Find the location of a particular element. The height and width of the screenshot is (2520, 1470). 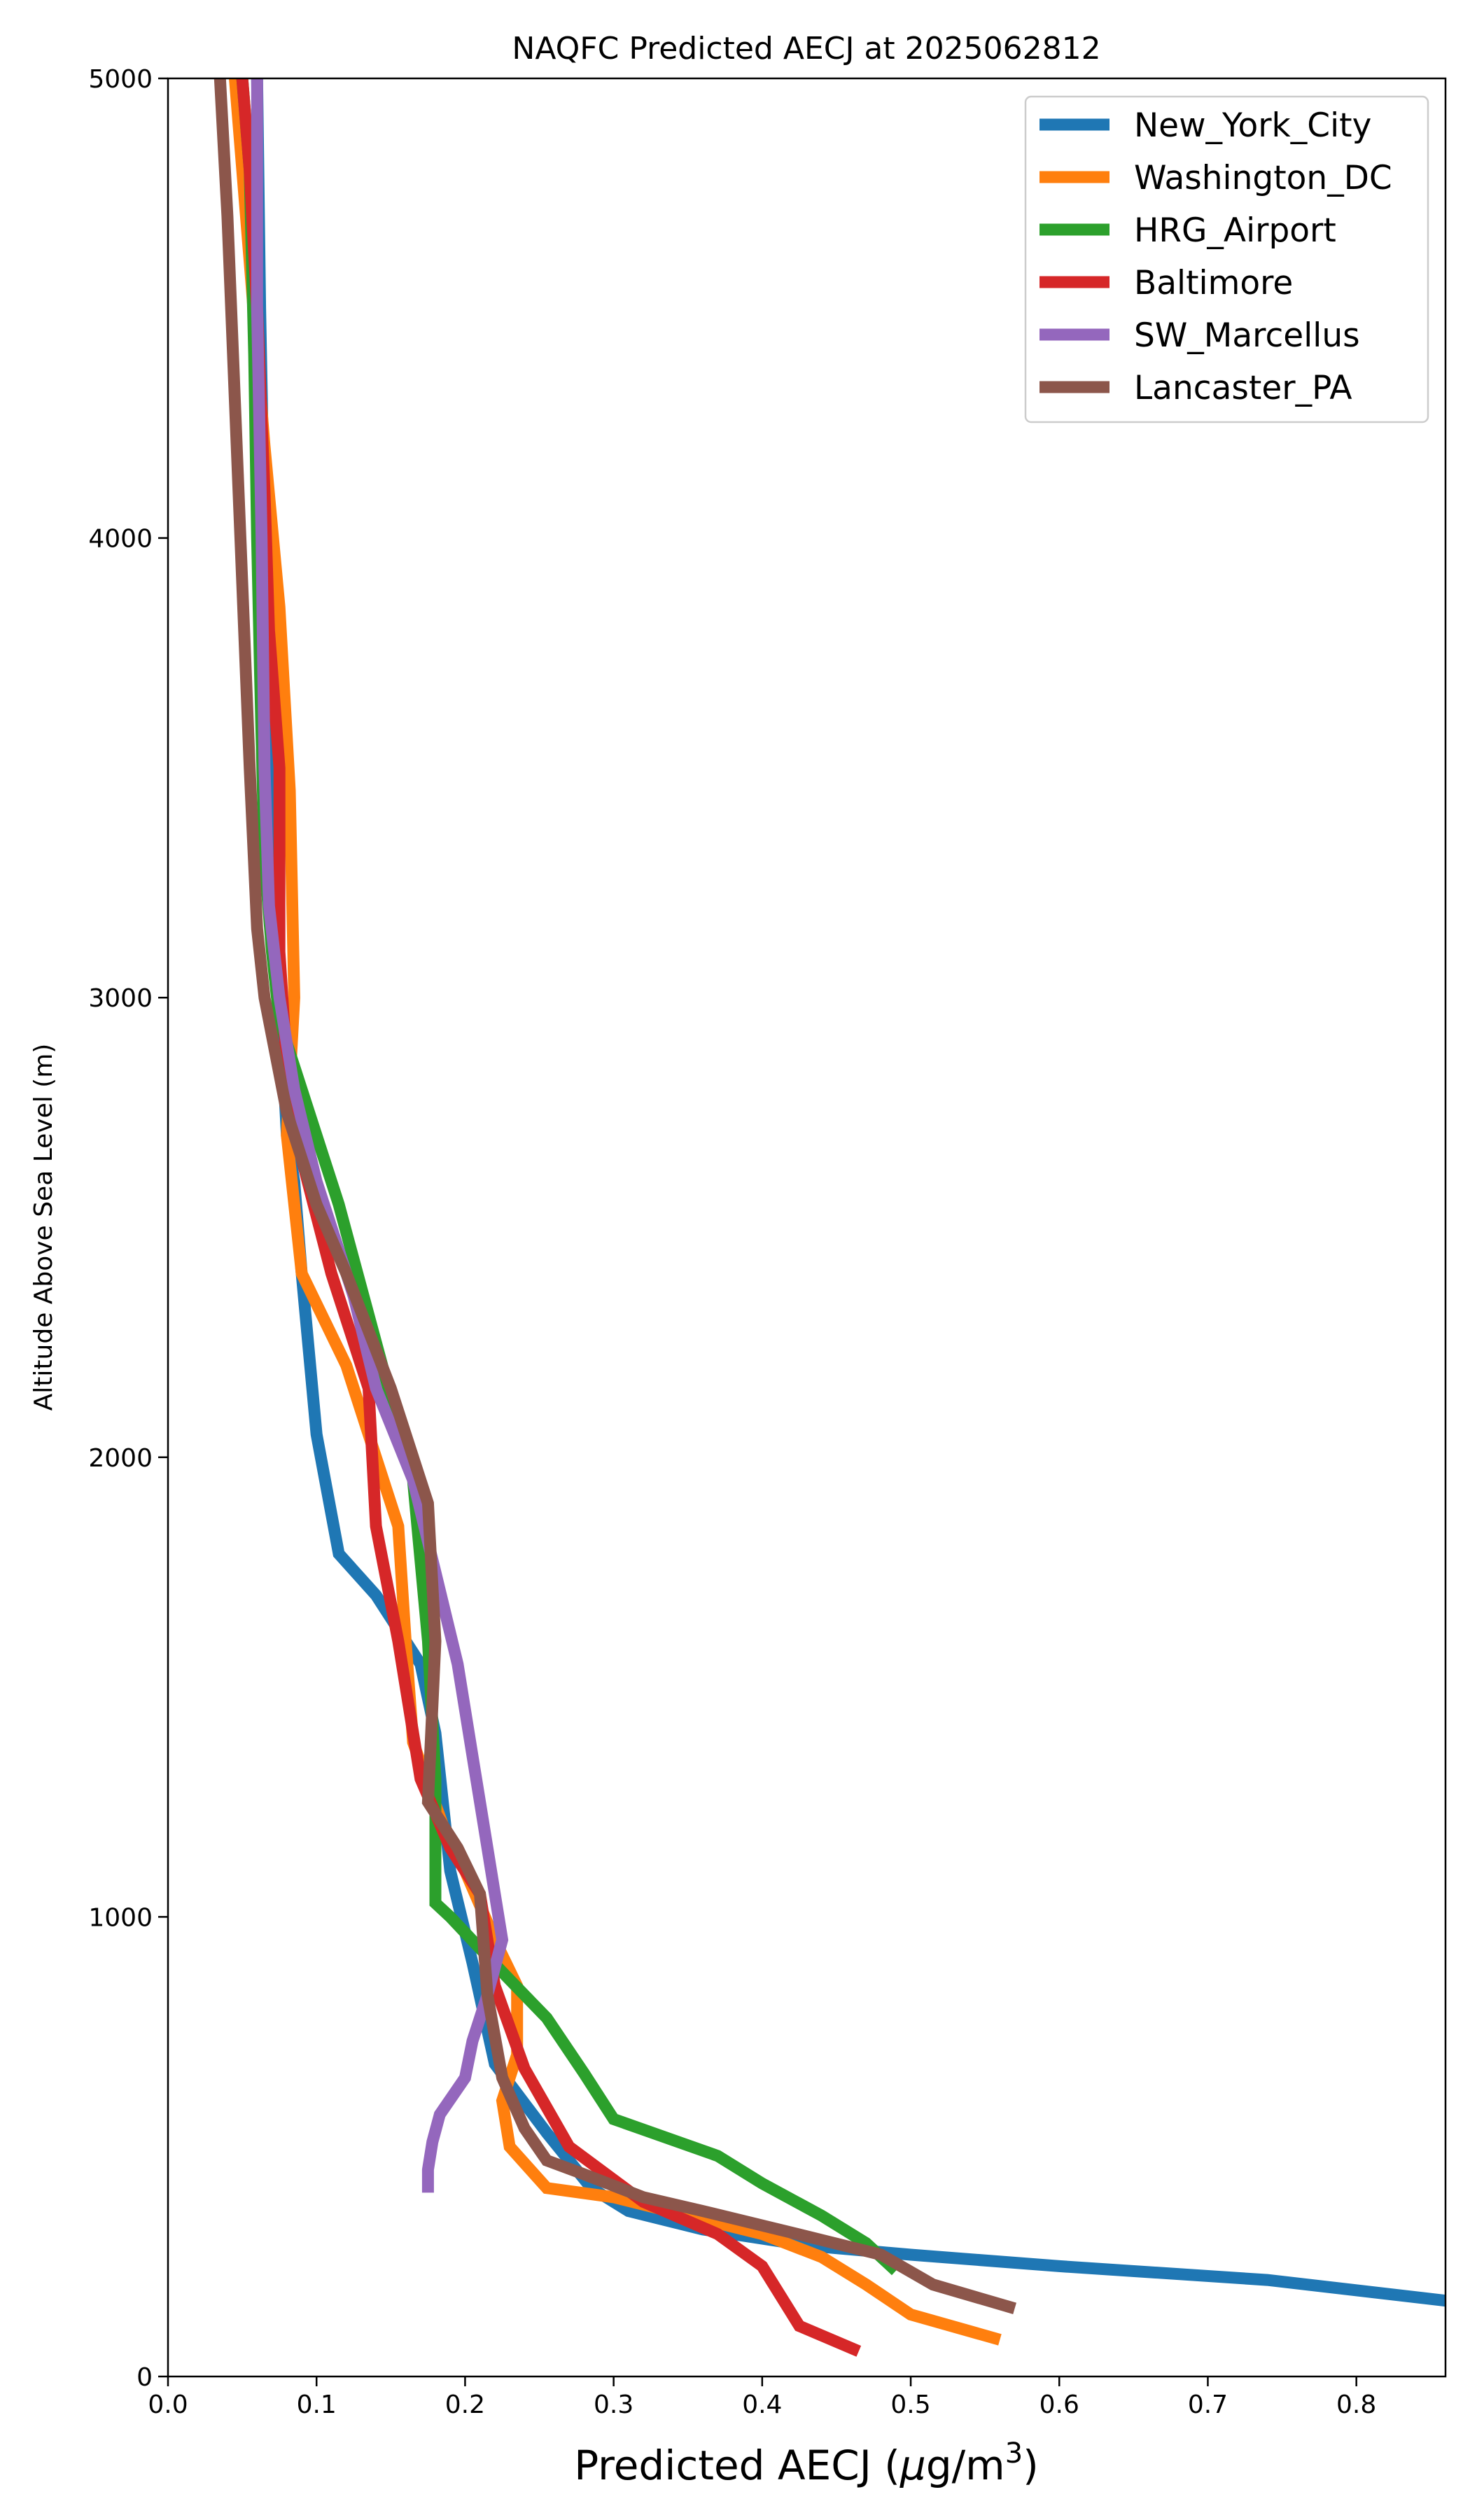

legend-label: Lancaster_PA is located at coordinates (1243, 388).